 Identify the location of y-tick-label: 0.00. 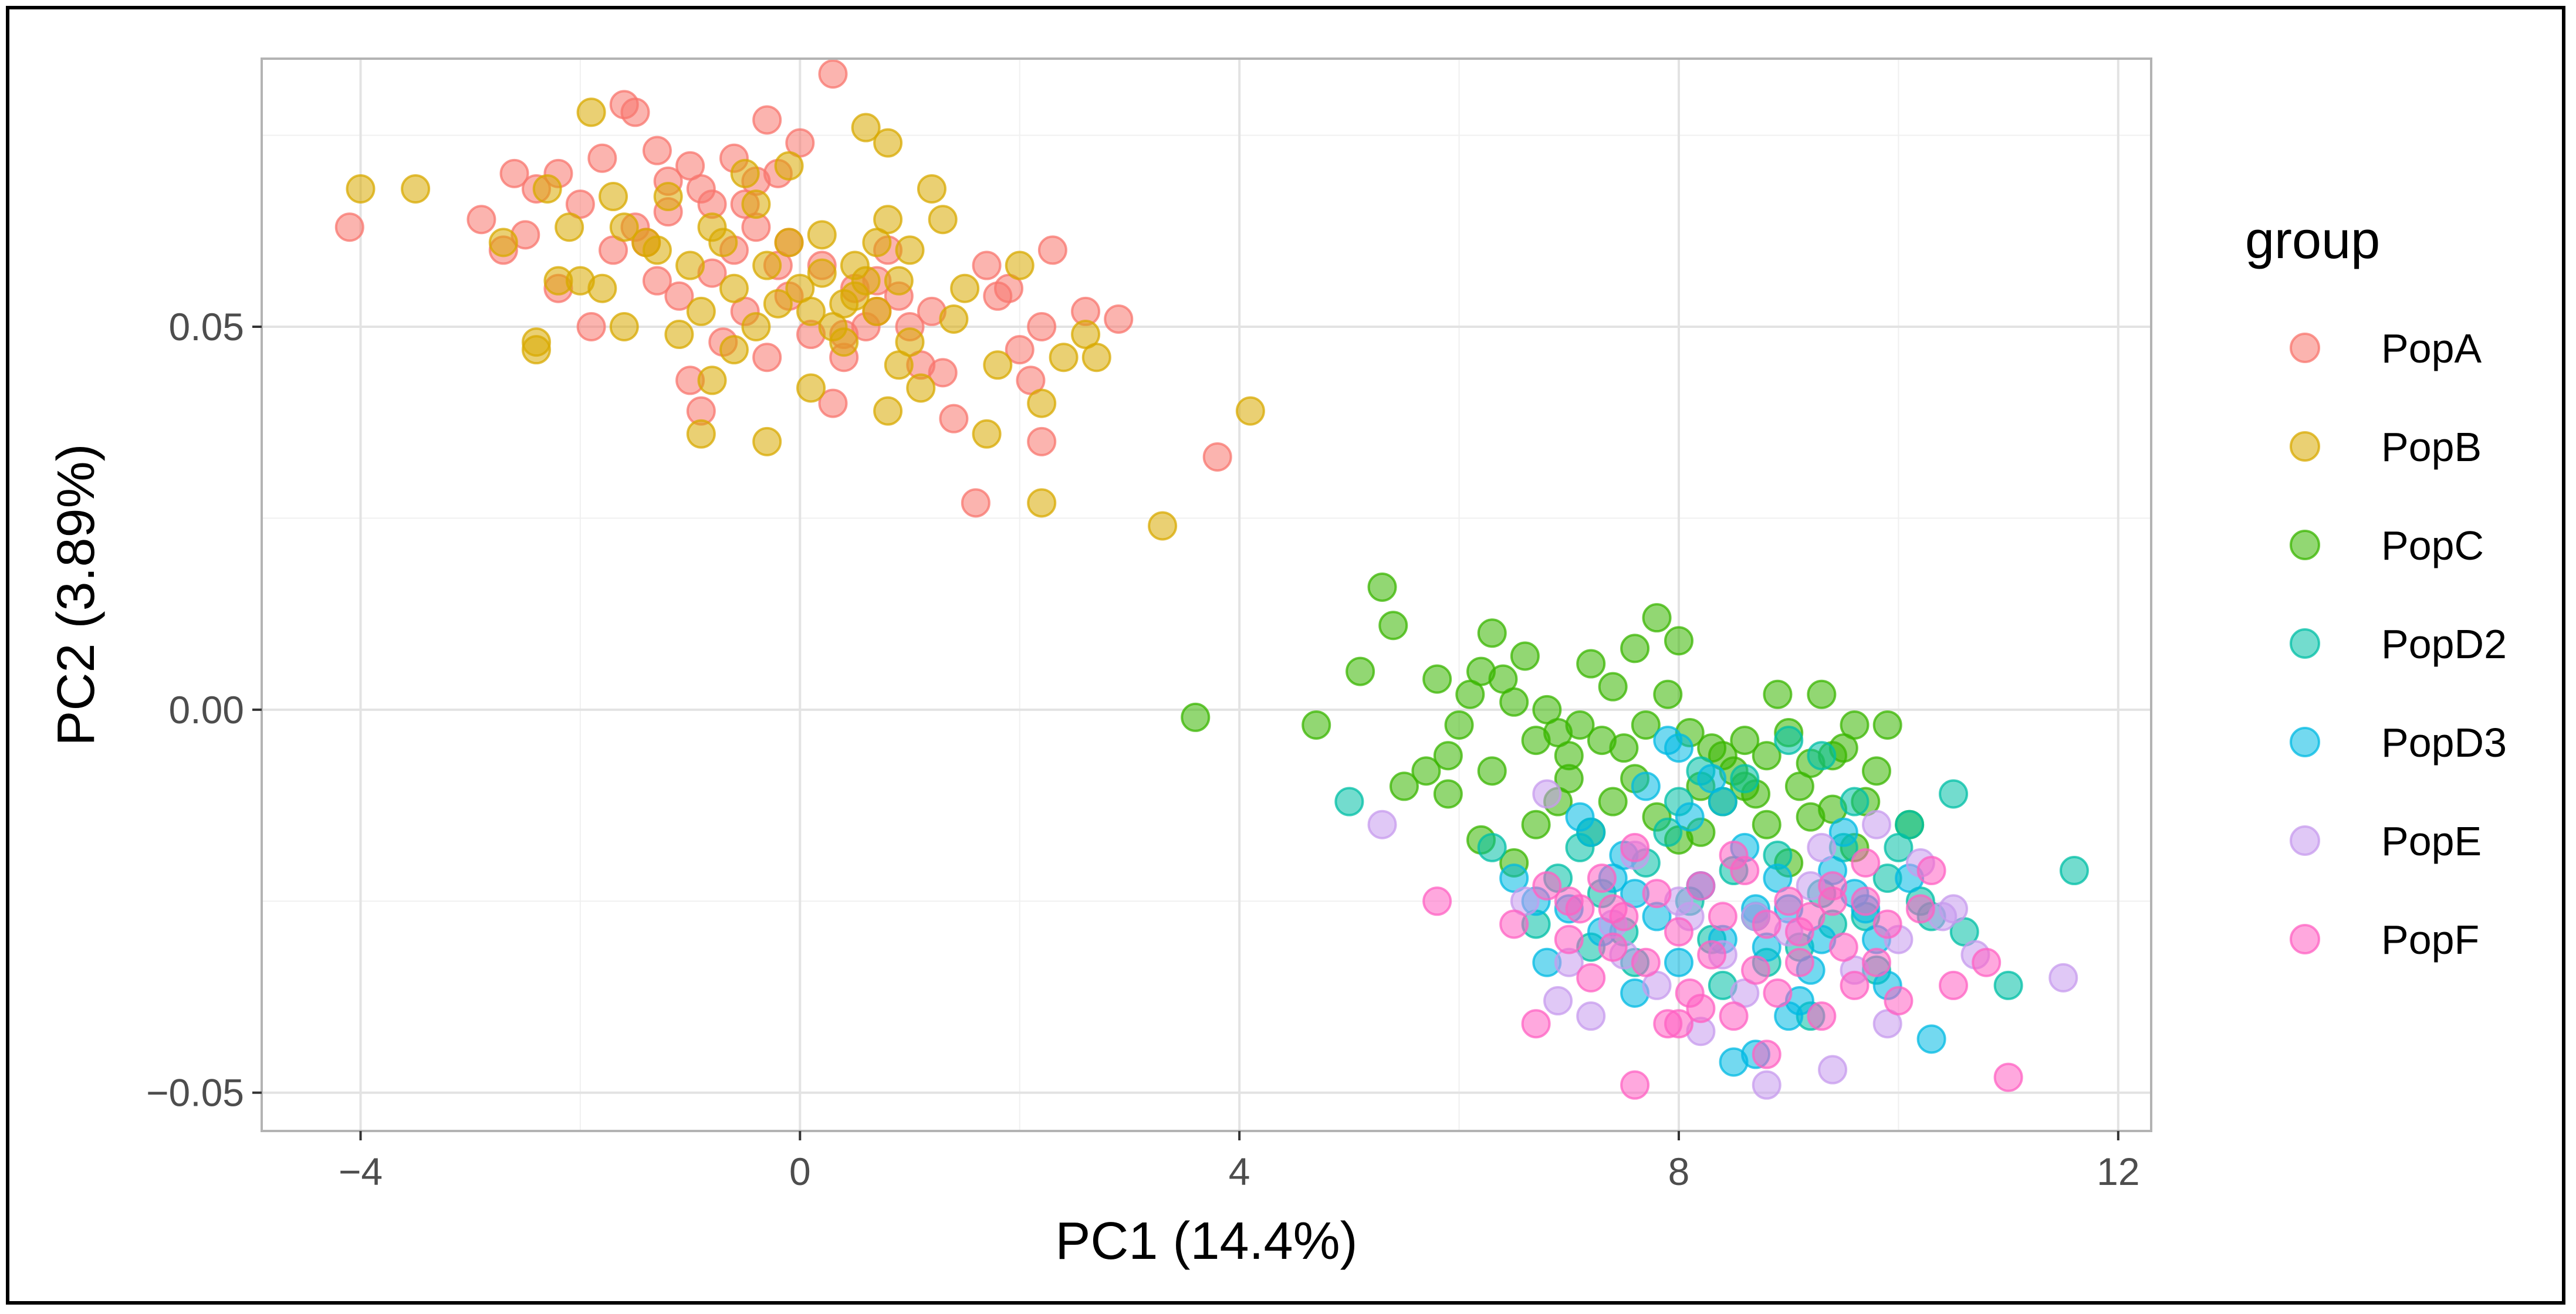
(206, 709).